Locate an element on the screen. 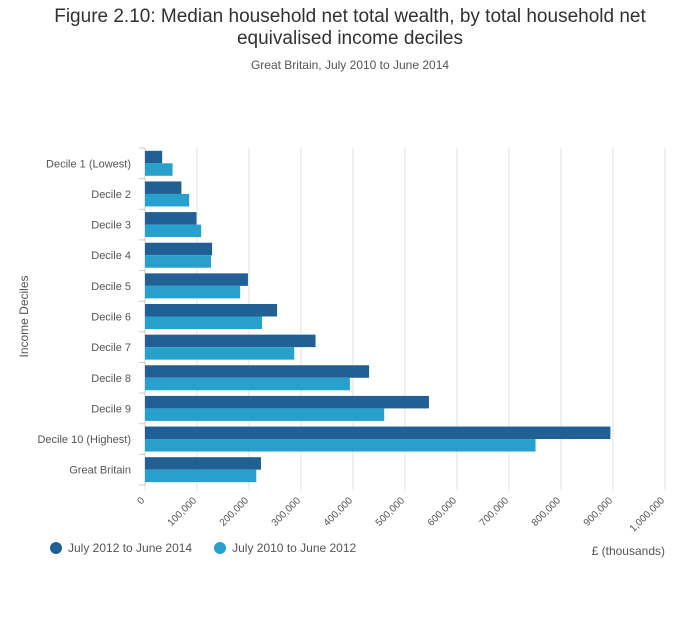 The width and height of the screenshot is (700, 635). x-tick-label: 1,000,000 is located at coordinates (648, 515).